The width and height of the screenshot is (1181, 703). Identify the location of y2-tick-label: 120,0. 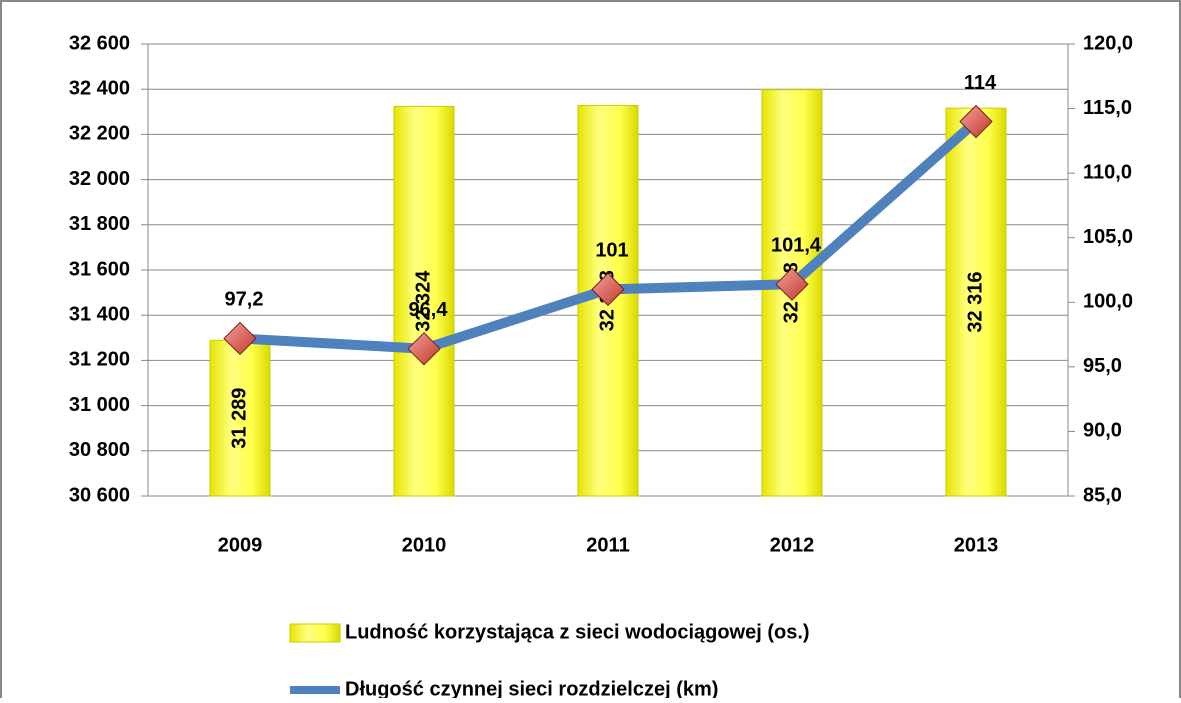
(1108, 43).